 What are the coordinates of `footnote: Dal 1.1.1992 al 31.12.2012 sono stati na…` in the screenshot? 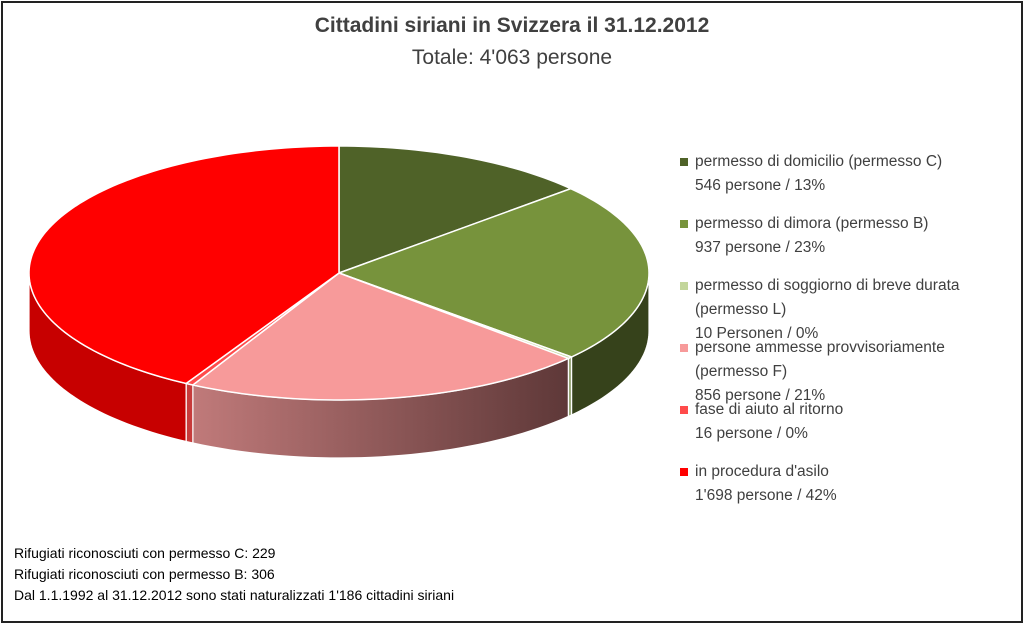 It's located at (234, 595).